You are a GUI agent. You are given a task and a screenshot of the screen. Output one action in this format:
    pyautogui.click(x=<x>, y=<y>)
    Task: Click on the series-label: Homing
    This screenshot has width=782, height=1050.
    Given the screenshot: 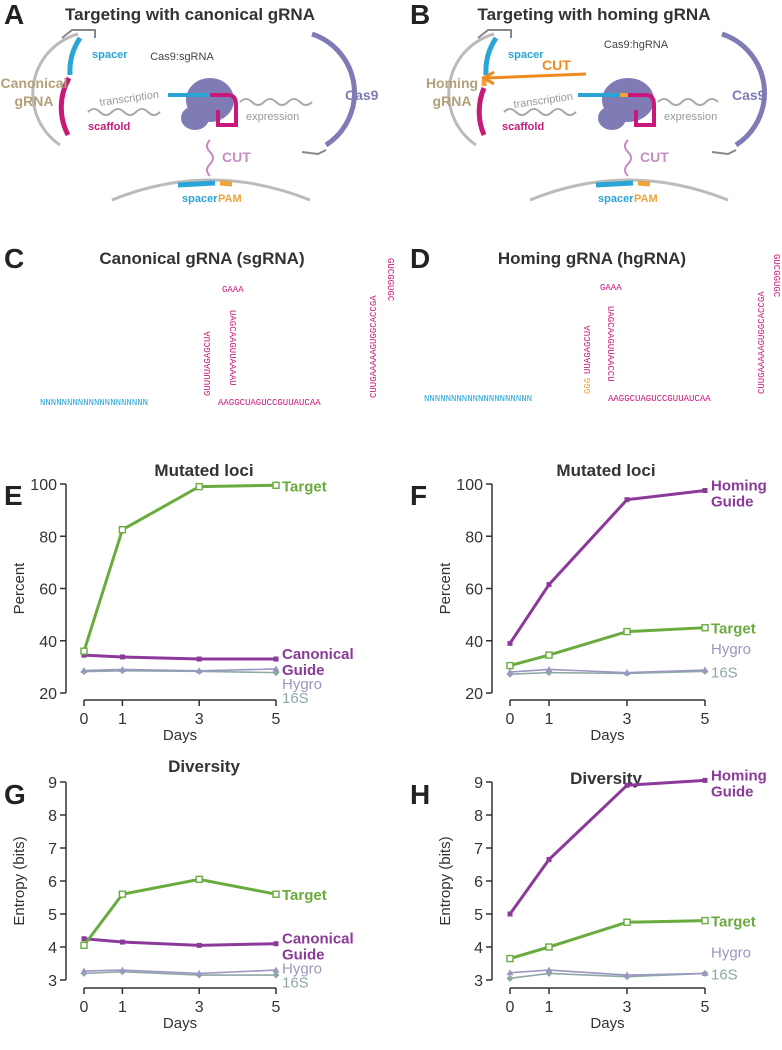 What is the action you would take?
    pyautogui.click(x=739, y=775)
    